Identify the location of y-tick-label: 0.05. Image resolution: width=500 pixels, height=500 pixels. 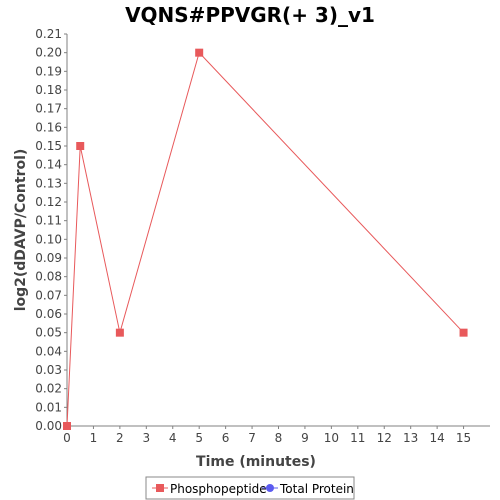
(48, 333).